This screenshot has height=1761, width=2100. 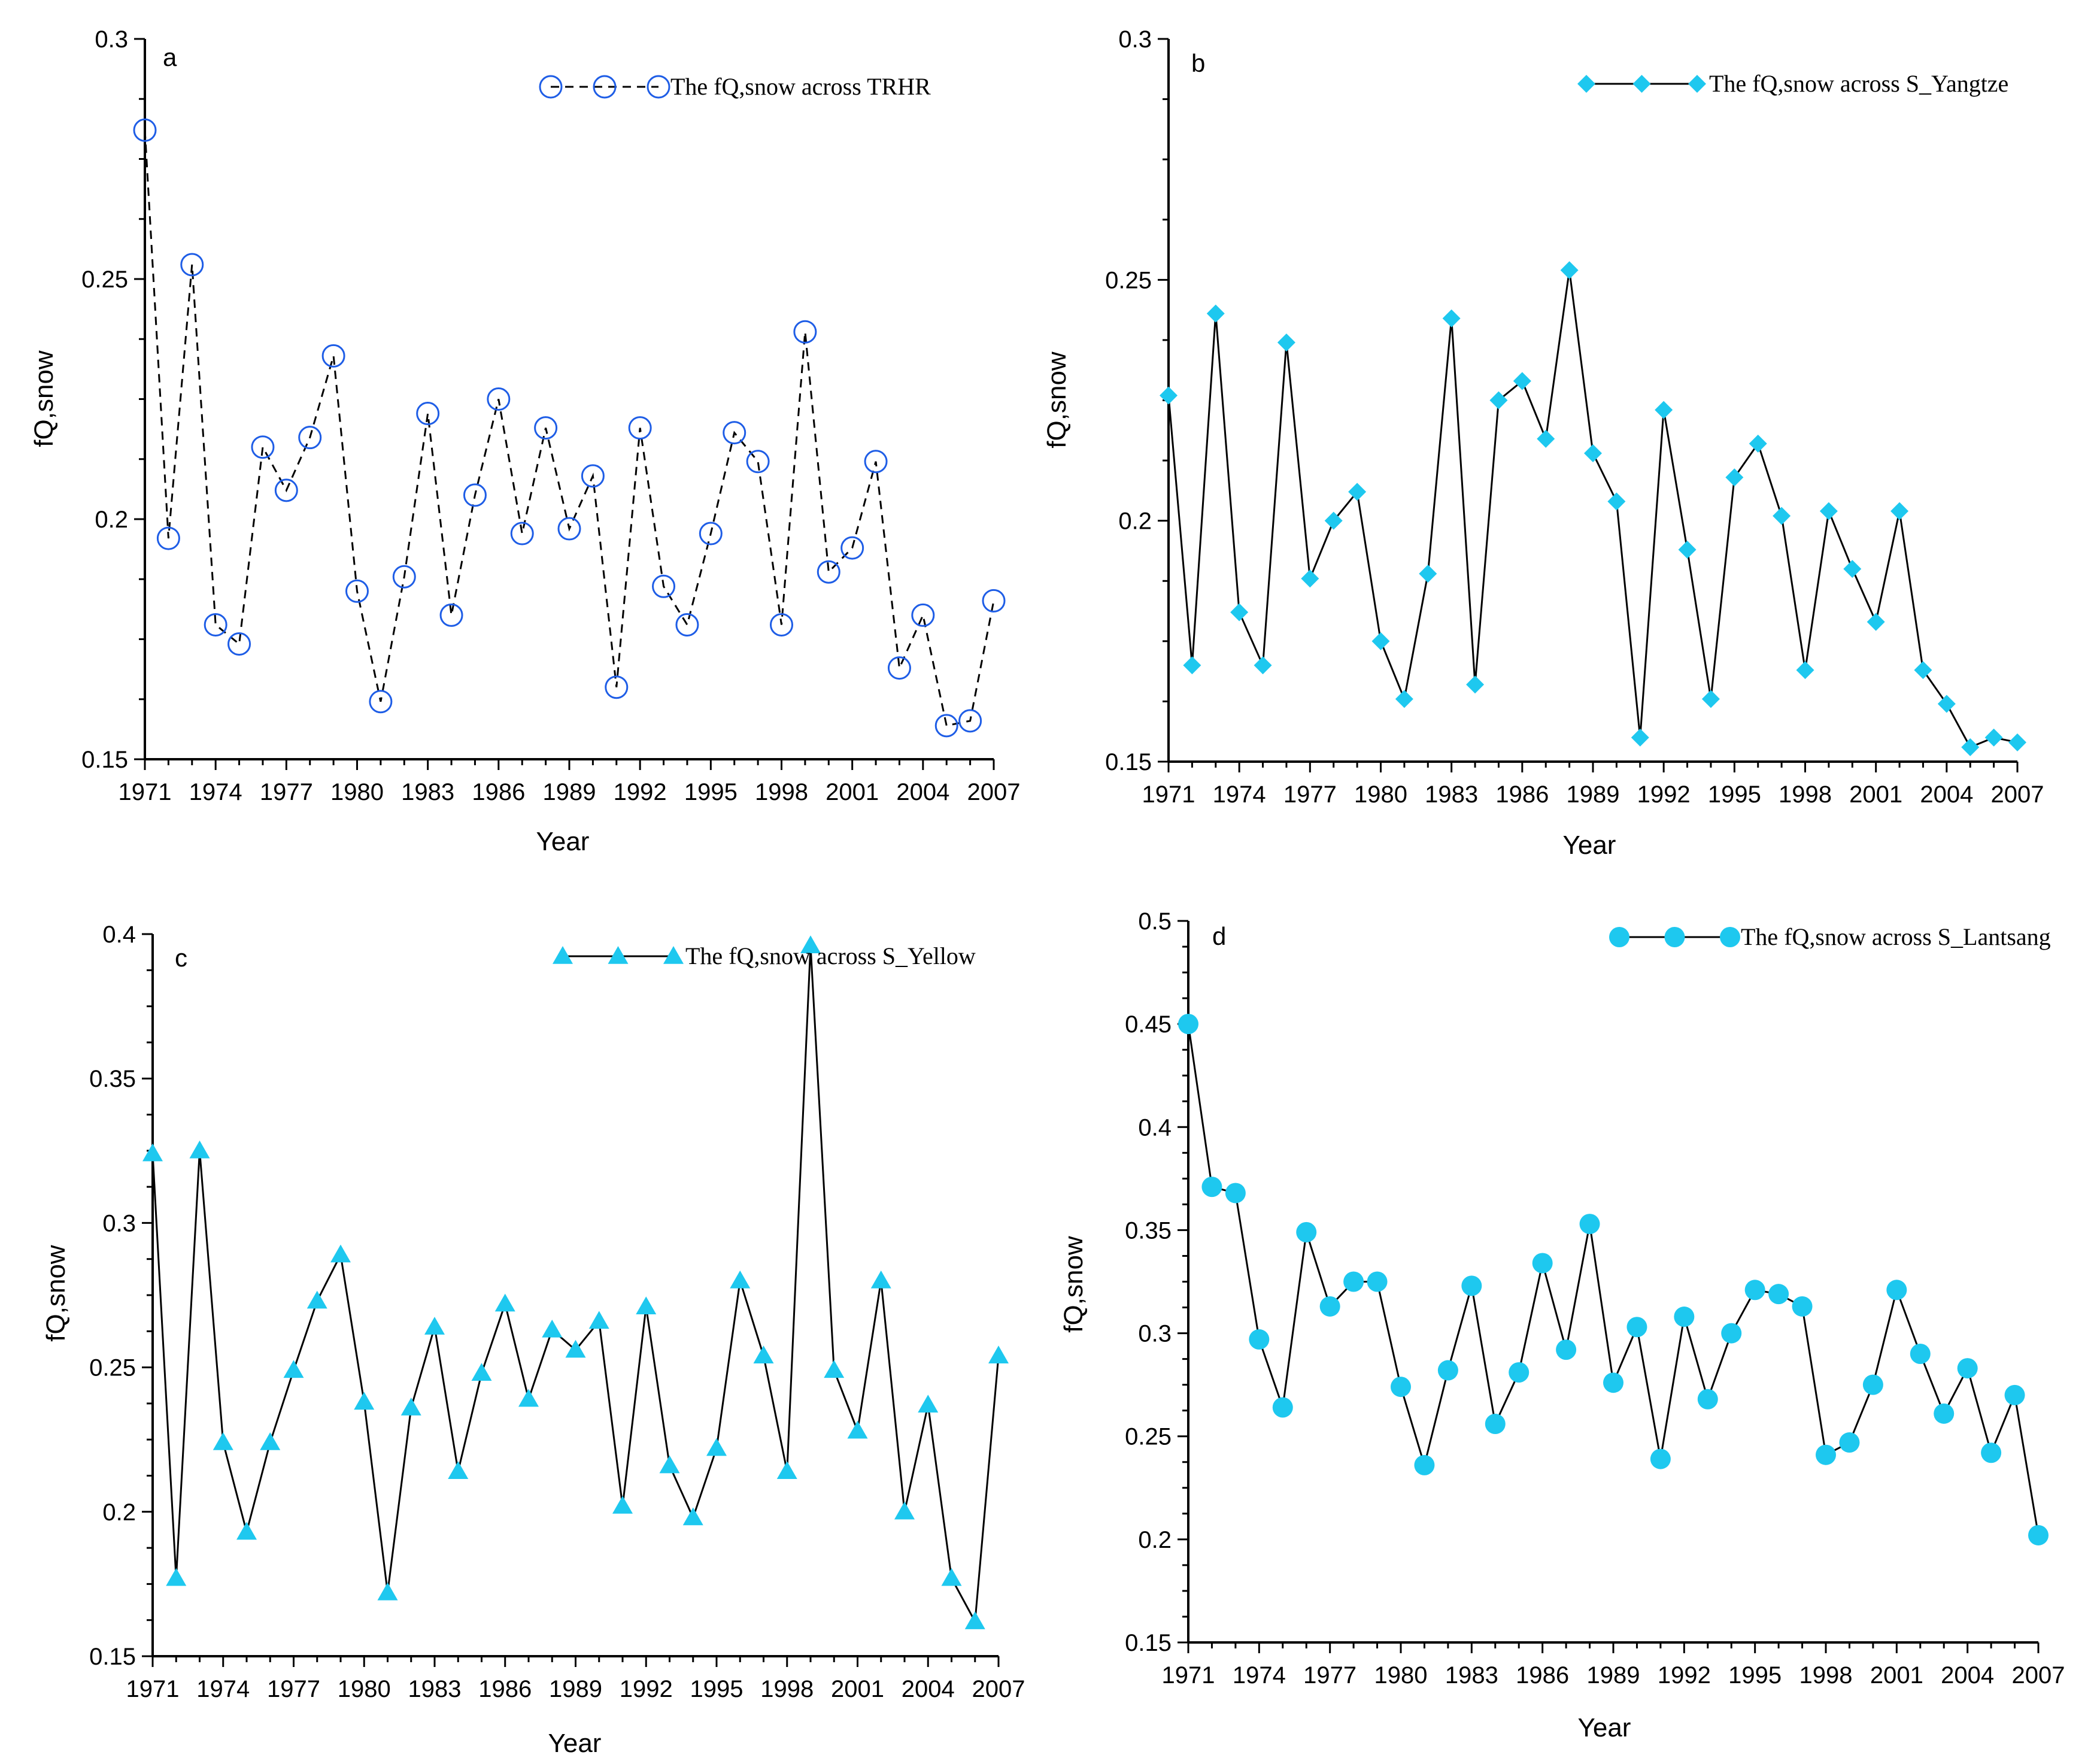 I want to click on panel-a-legend: The fQ,snow across TRHR, so click(x=735, y=86).